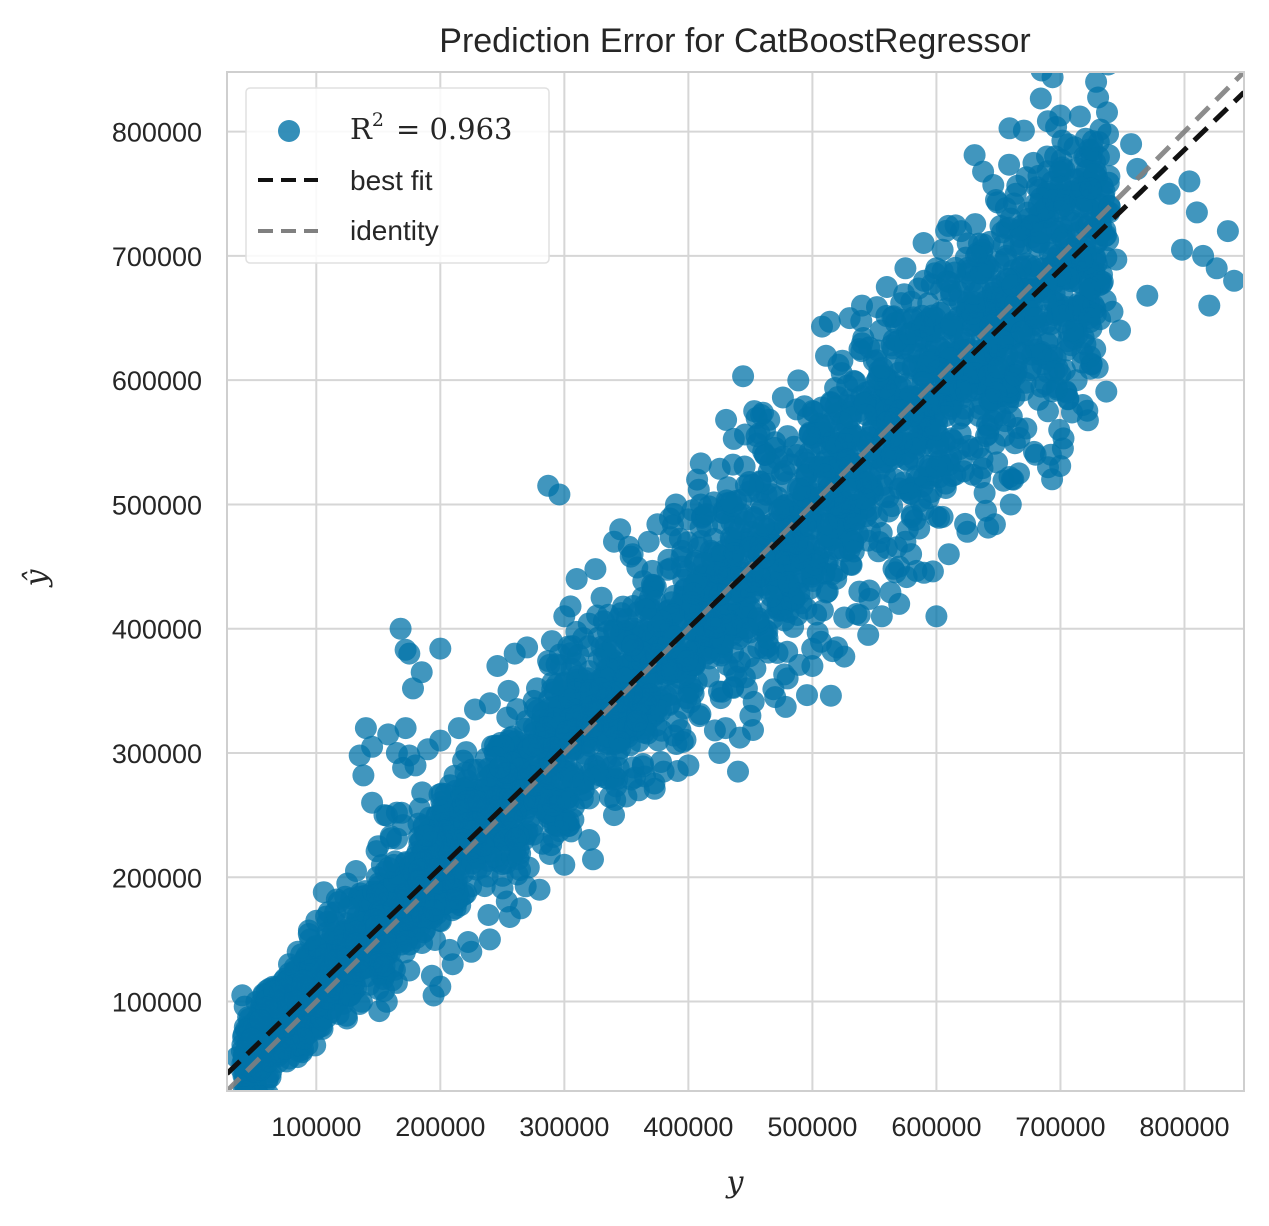  I want to click on legend-r2-label: R2 = 0.963, so click(431, 127).